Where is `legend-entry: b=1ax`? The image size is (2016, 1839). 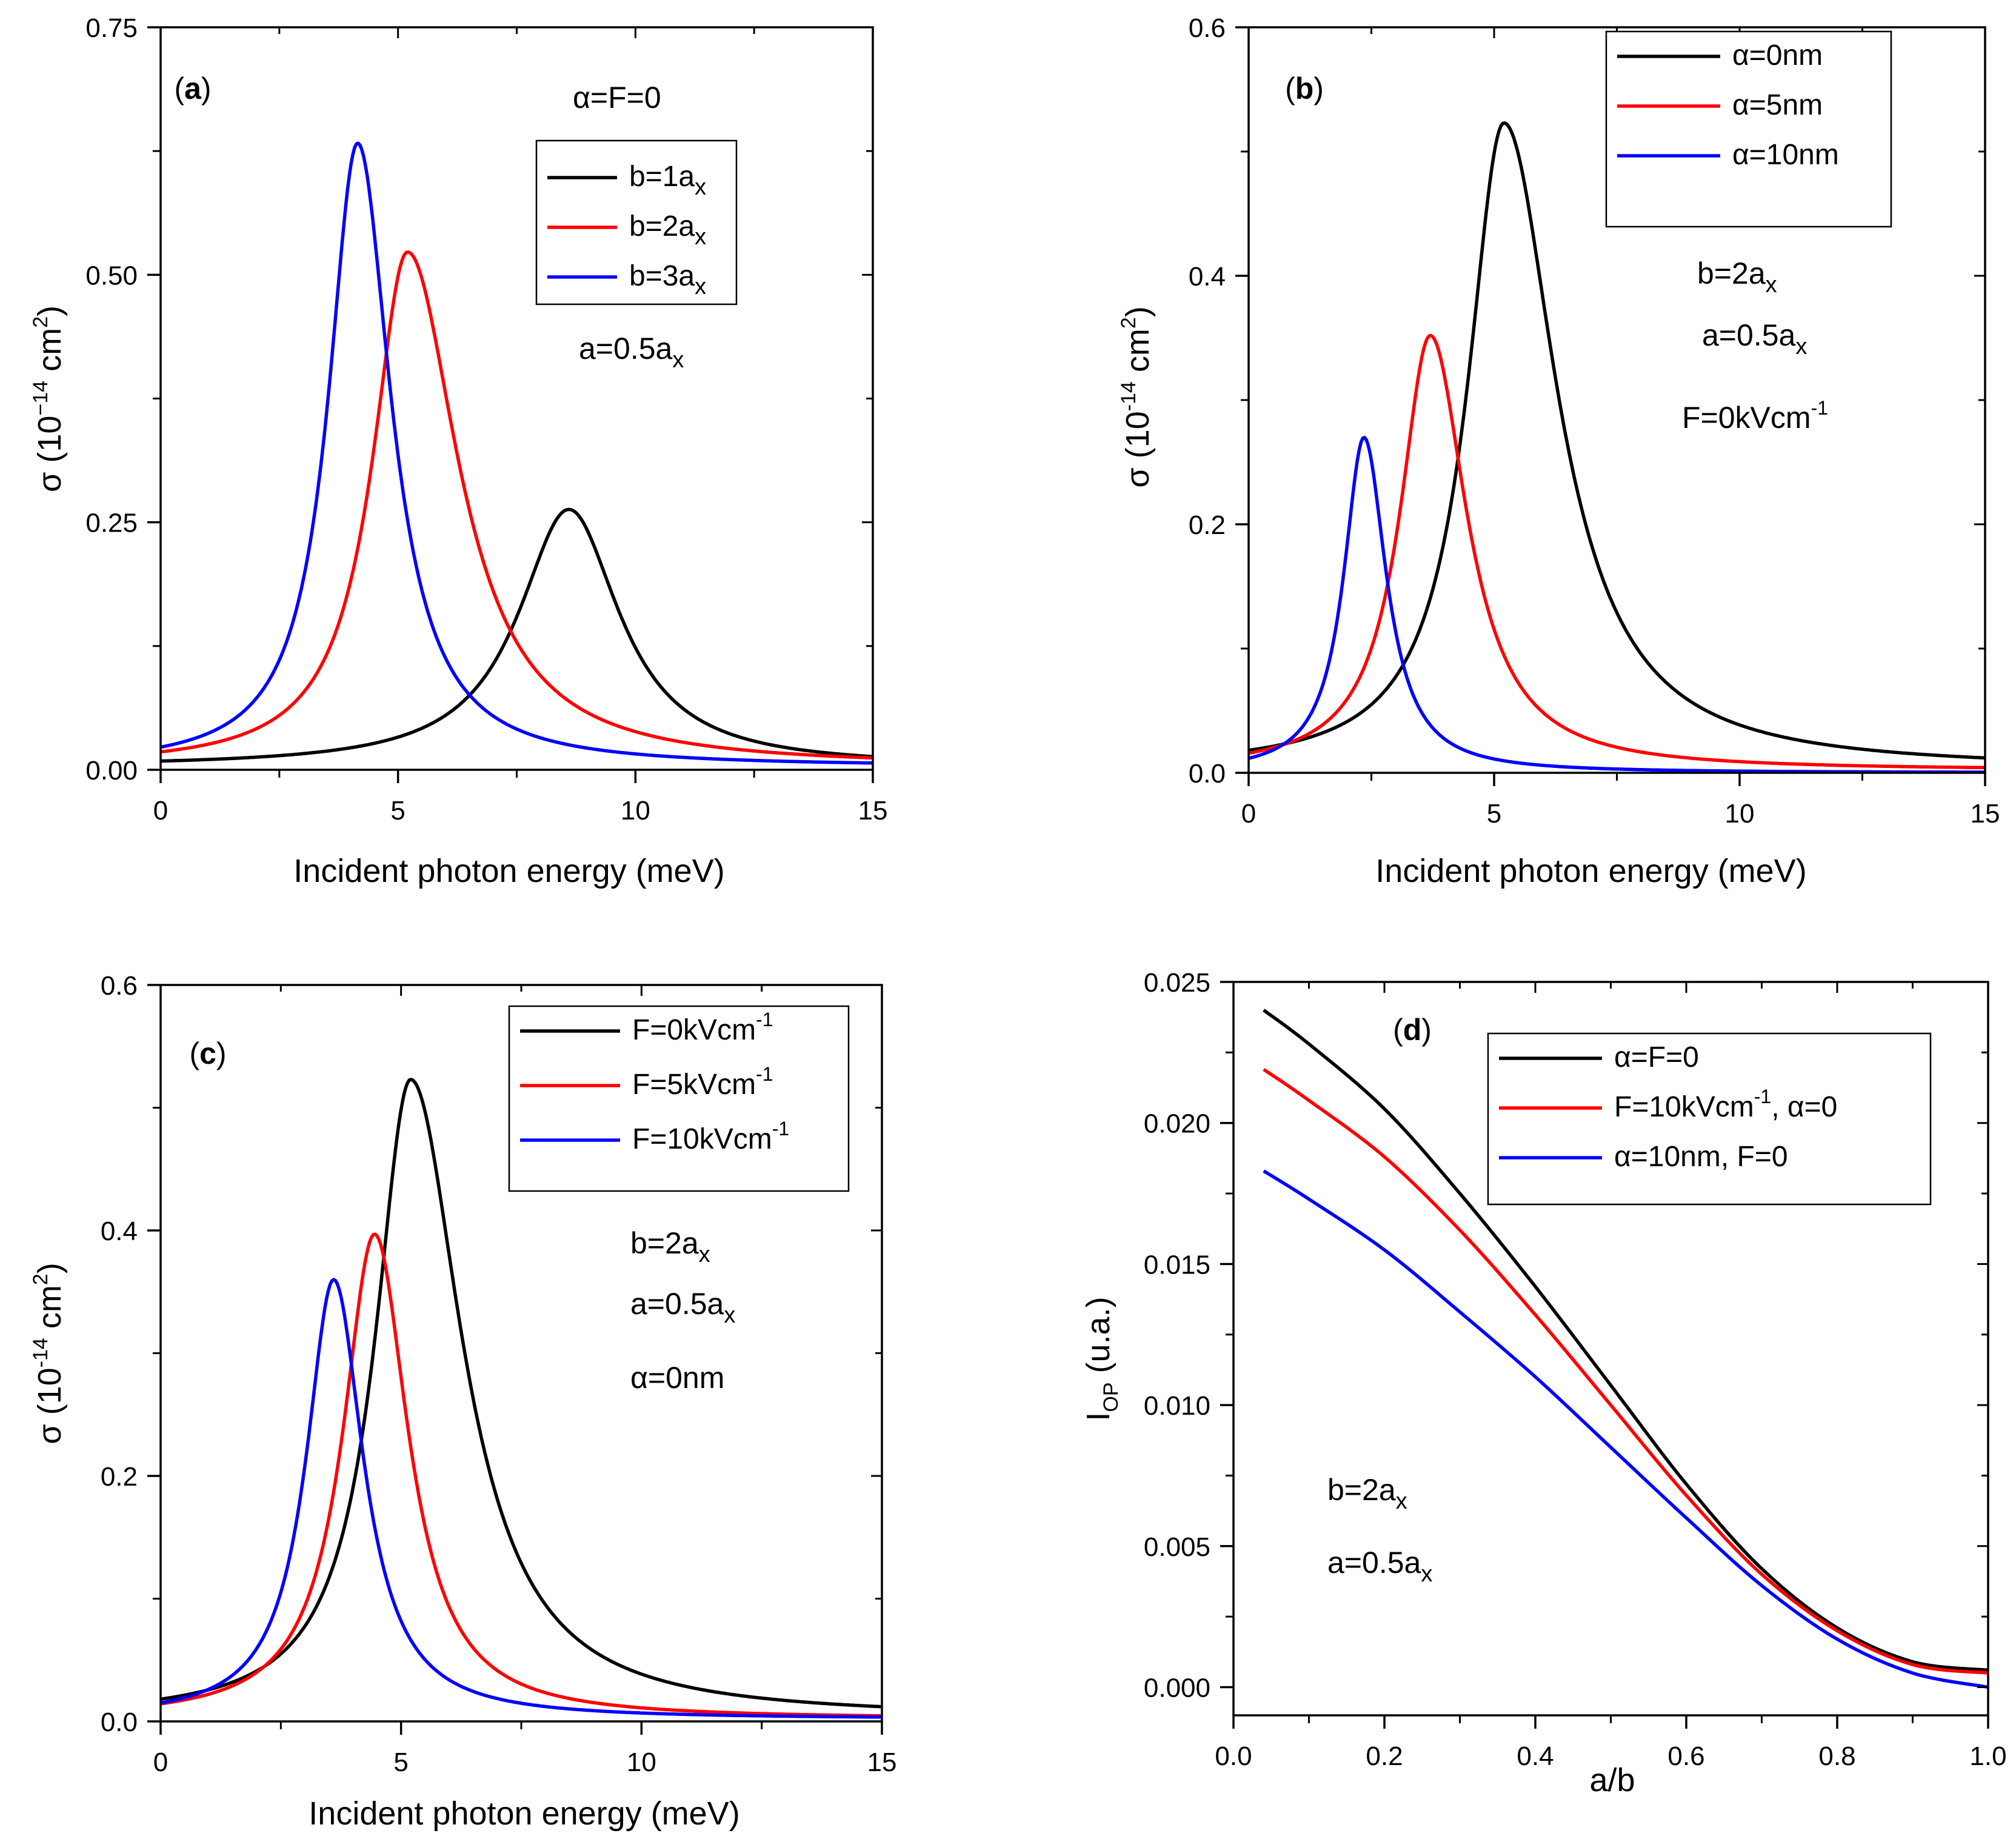
legend-entry: b=1ax is located at coordinates (667, 180).